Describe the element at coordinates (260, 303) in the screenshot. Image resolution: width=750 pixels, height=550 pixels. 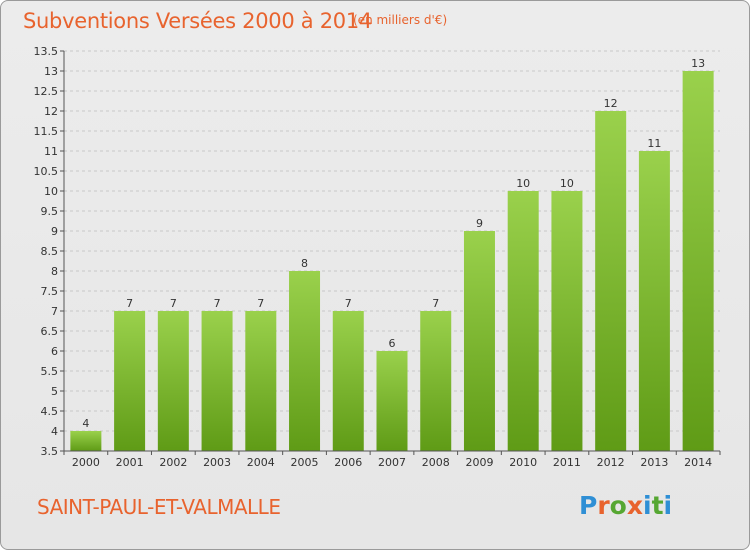
I see `data-label-2004: 7` at that location.